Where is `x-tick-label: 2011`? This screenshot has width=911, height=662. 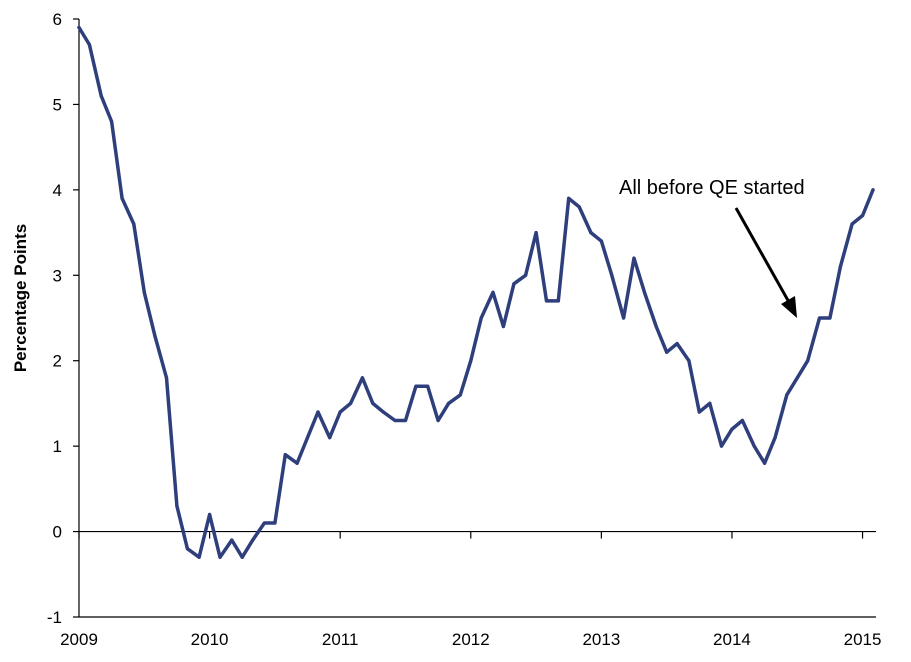
x-tick-label: 2011 is located at coordinates (340, 639).